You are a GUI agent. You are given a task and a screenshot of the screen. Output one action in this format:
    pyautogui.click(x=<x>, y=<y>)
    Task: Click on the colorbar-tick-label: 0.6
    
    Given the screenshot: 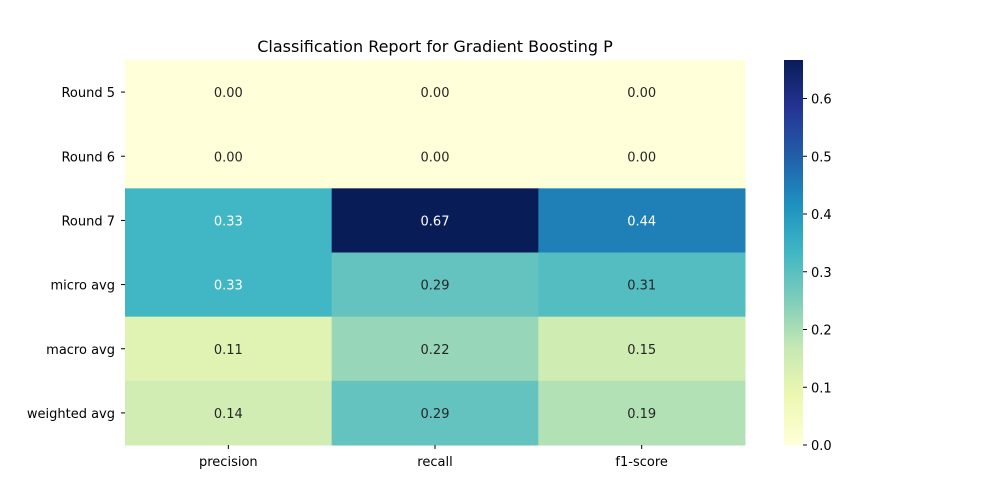 What is the action you would take?
    pyautogui.click(x=821, y=100)
    